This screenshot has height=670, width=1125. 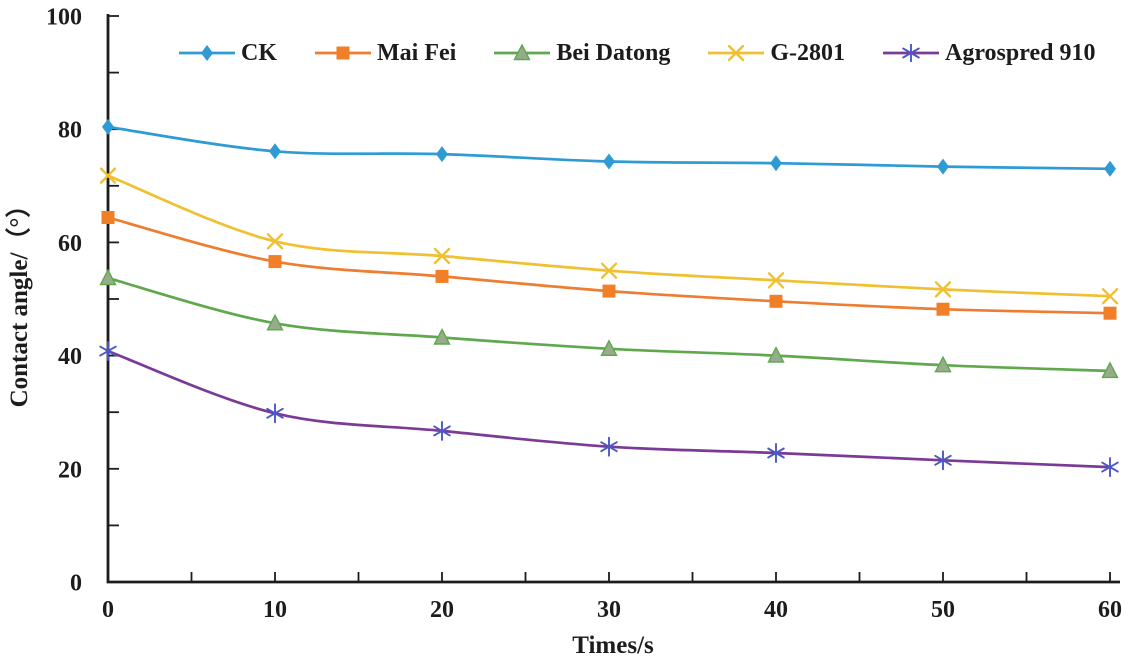 I want to click on x-axis-title: Times/s, so click(x=613, y=645).